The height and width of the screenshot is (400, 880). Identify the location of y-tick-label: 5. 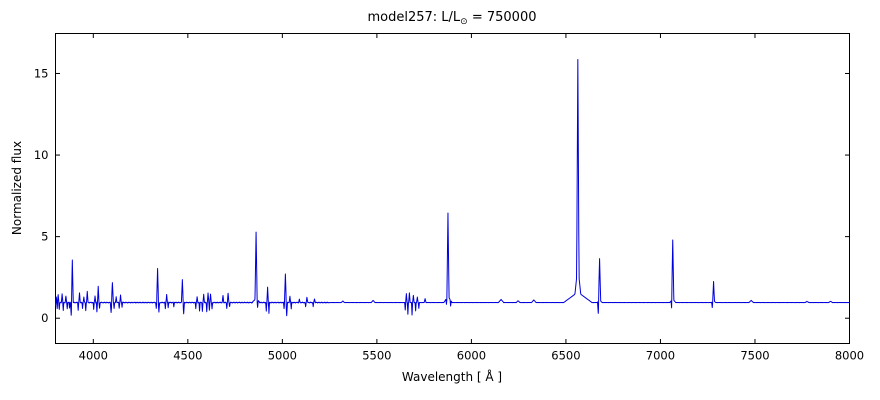
(44, 237).